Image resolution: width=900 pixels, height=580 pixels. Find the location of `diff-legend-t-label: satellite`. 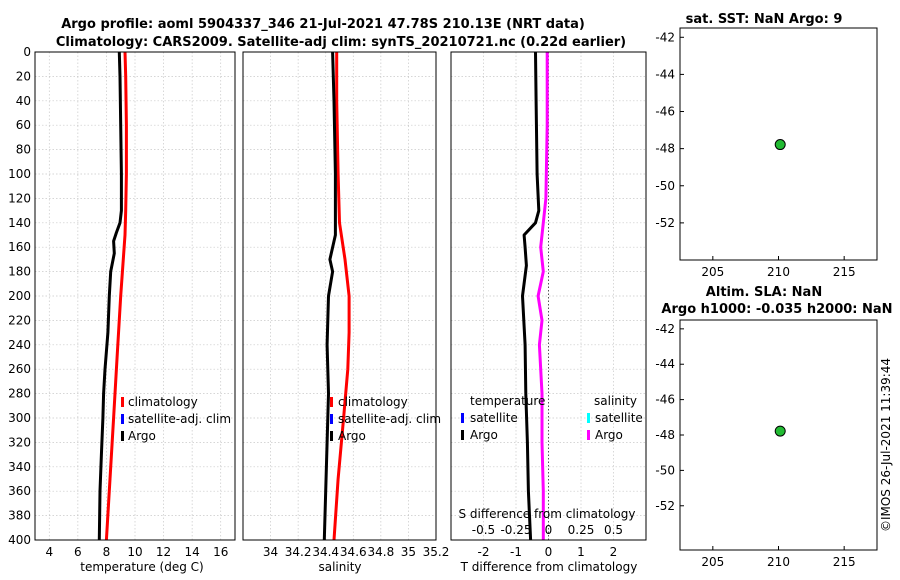

diff-legend-t-label: satellite is located at coordinates (494, 418).